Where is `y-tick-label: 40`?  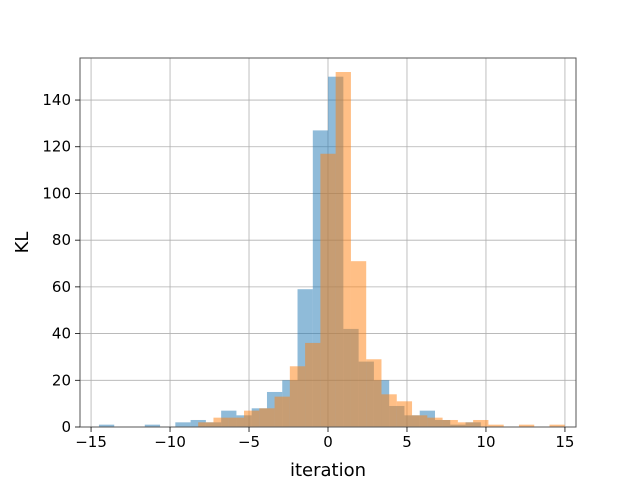 y-tick-label: 40 is located at coordinates (61, 334).